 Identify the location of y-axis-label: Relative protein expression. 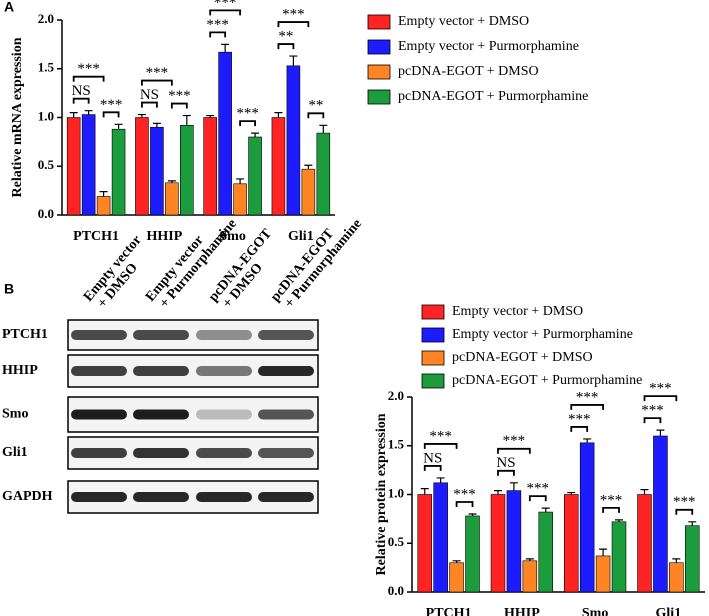
(381, 494).